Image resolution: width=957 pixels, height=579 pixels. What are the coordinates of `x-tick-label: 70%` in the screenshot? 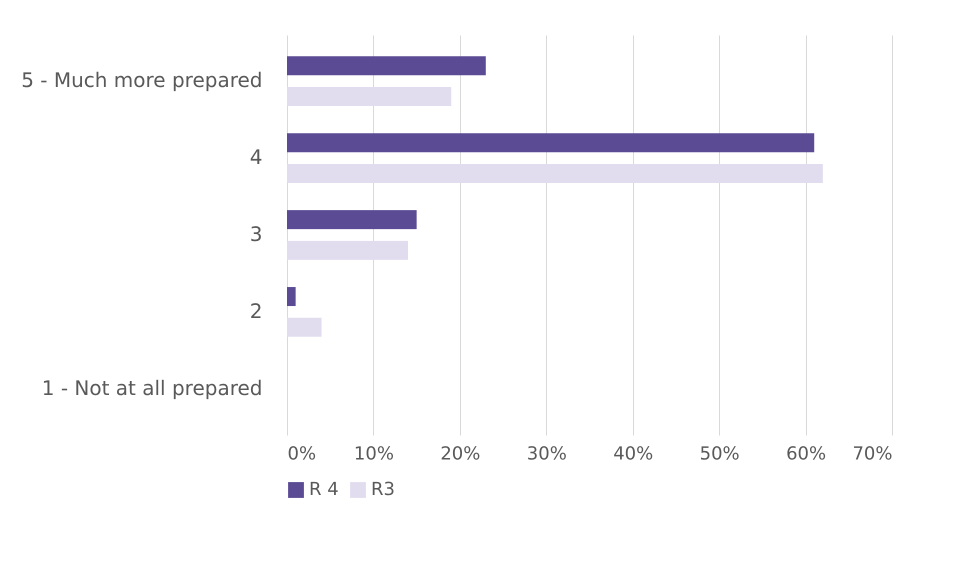 It's located at (872, 454).